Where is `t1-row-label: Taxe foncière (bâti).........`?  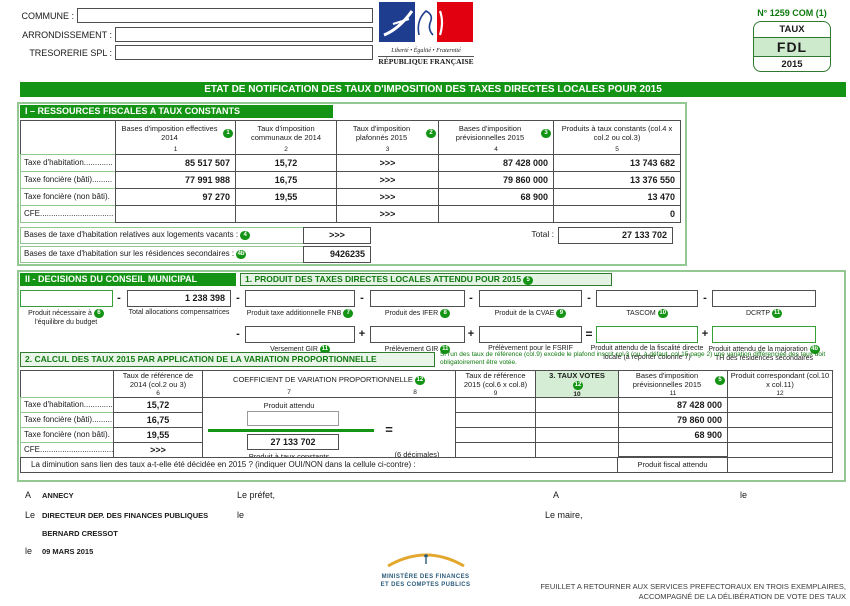
t1-row-label: Taxe foncière (bâti)......... is located at coordinates (68, 180).